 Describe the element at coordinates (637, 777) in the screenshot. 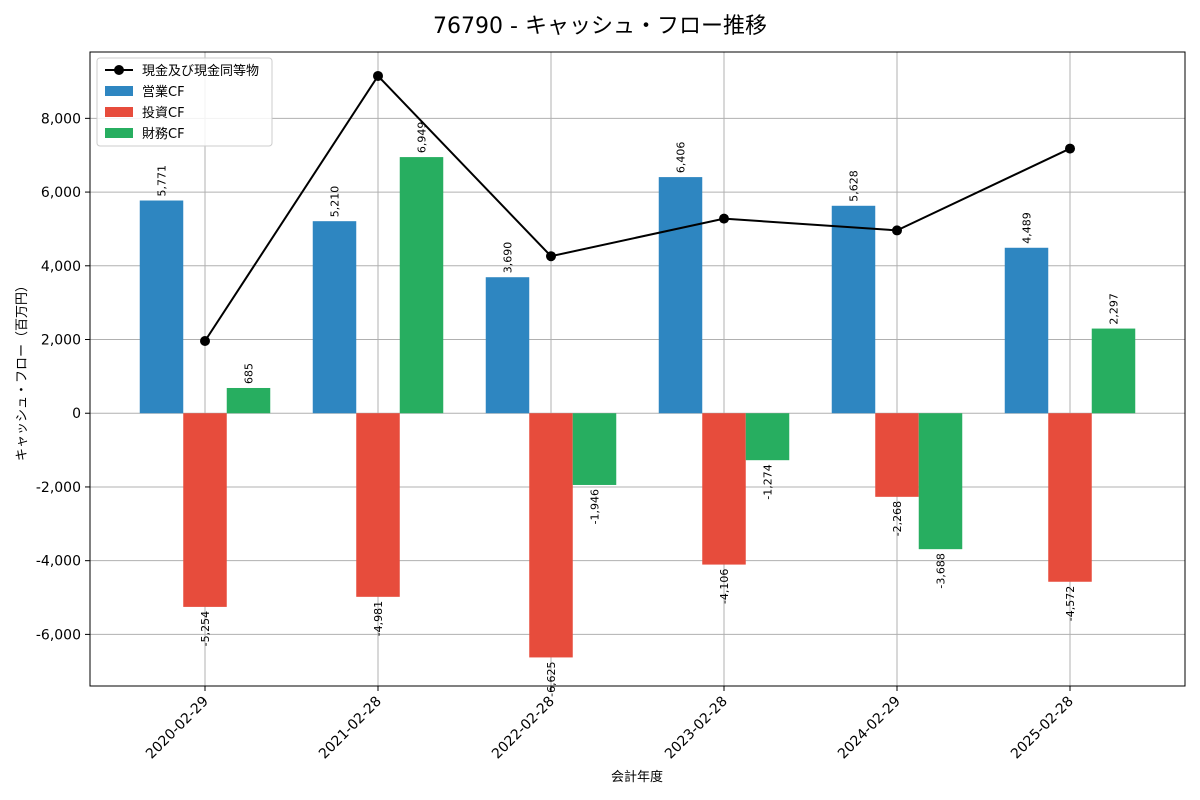

I see `x-axis-label: 会計年度` at that location.